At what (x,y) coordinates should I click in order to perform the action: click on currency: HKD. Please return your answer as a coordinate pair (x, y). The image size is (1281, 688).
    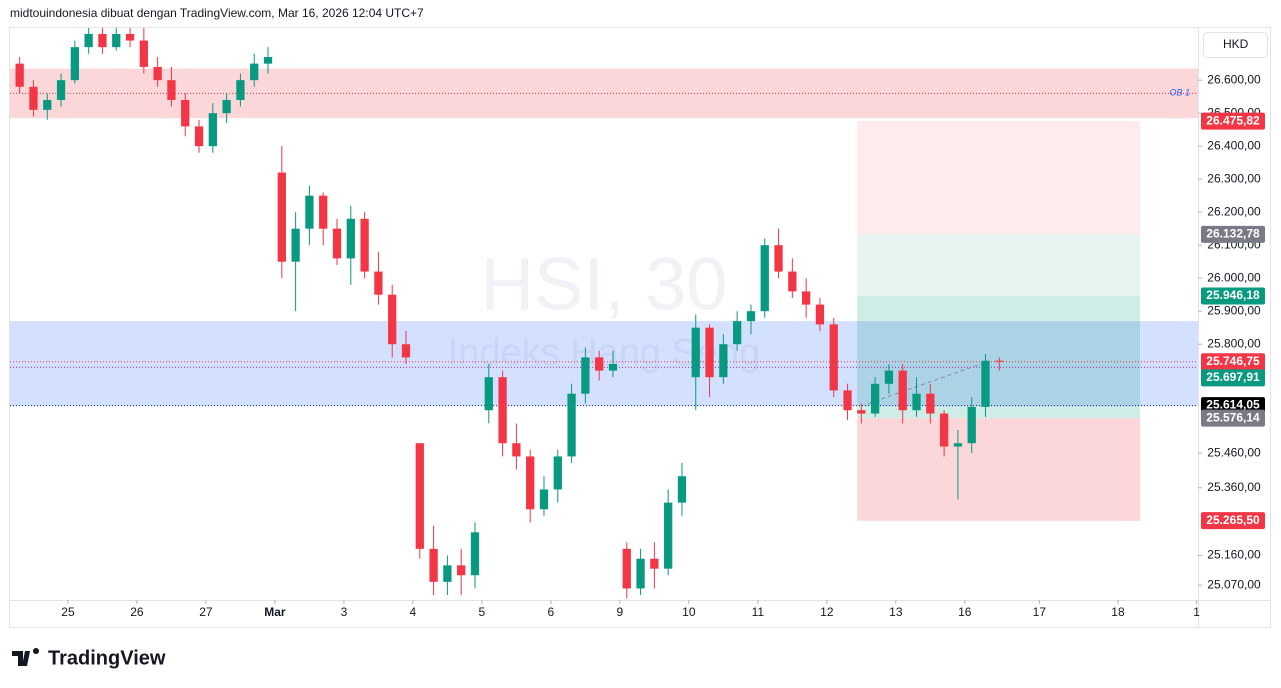
    Looking at the image, I should click on (1236, 44).